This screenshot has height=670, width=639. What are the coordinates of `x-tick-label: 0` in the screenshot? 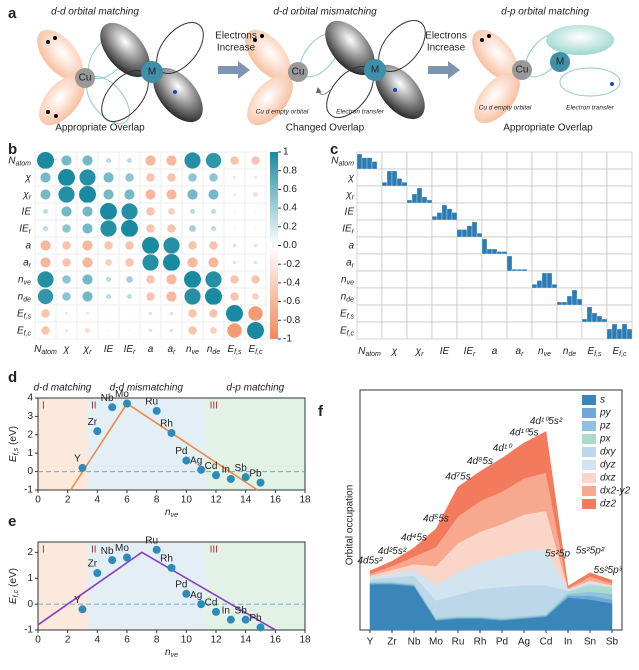 It's located at (38, 500).